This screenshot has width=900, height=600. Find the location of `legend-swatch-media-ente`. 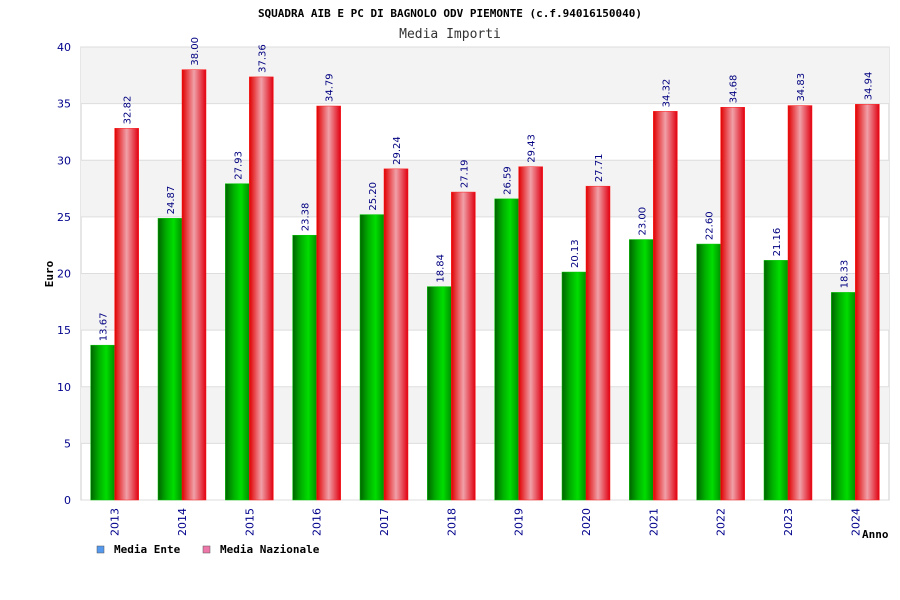

legend-swatch-media-ente is located at coordinates (100, 549).